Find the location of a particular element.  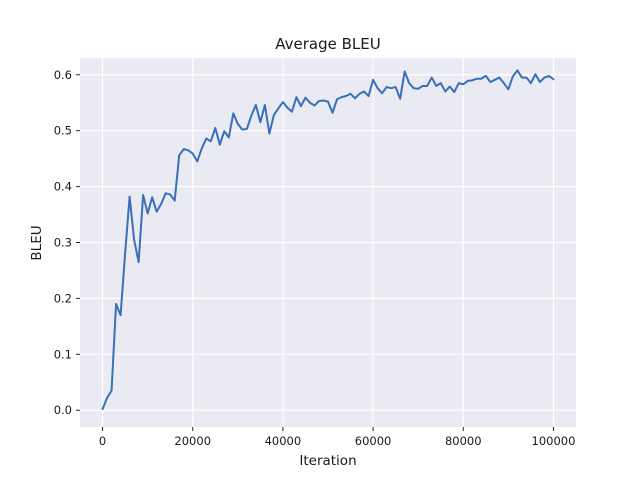

y-tick-label: 0.1 is located at coordinates (63, 354).